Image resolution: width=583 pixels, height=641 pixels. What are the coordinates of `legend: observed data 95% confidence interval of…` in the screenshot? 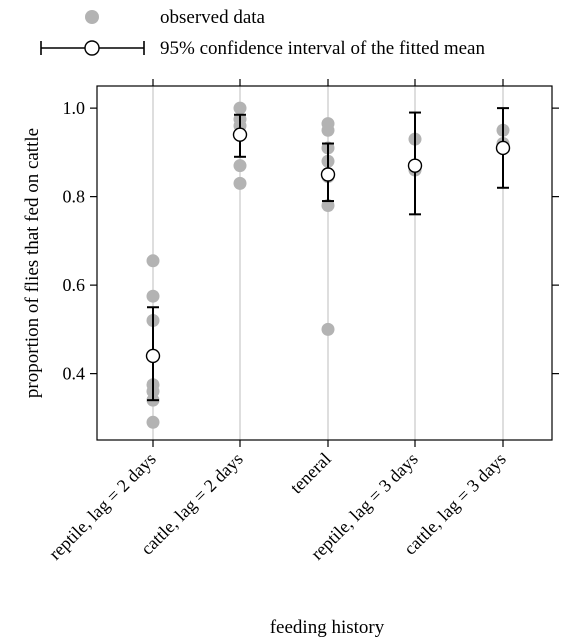 It's located at (262, 33).